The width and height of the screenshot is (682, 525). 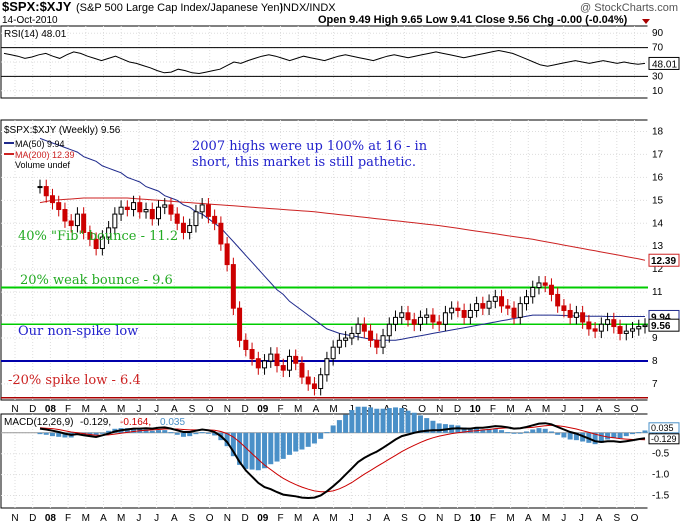 What do you see at coordinates (658, 33) in the screenshot?
I see `rsi-tick: 90` at bounding box center [658, 33].